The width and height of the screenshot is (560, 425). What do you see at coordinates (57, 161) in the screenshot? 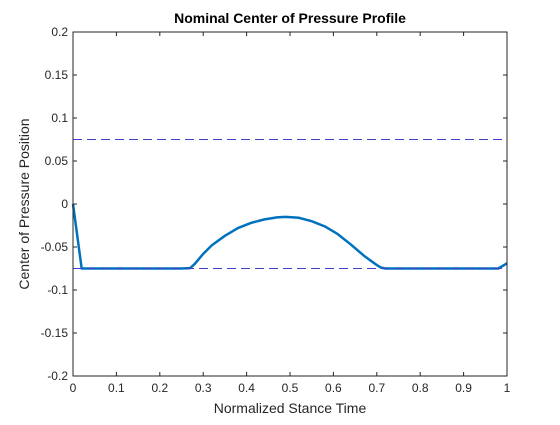
I see `y-tick-label: 0.05` at bounding box center [57, 161].